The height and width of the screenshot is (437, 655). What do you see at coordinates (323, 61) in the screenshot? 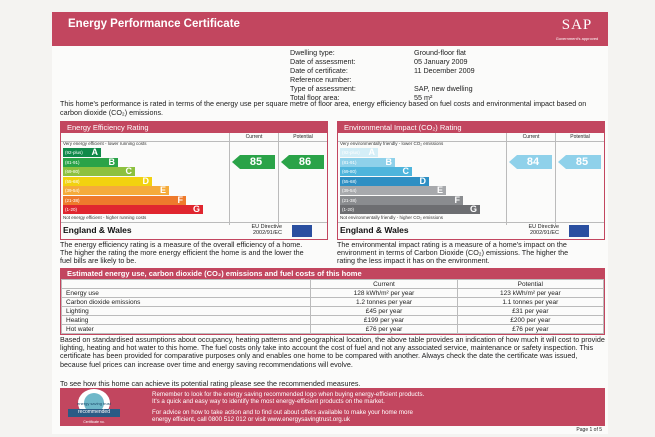
I see `dwelling-info-label: Date of assessment:` at bounding box center [323, 61].